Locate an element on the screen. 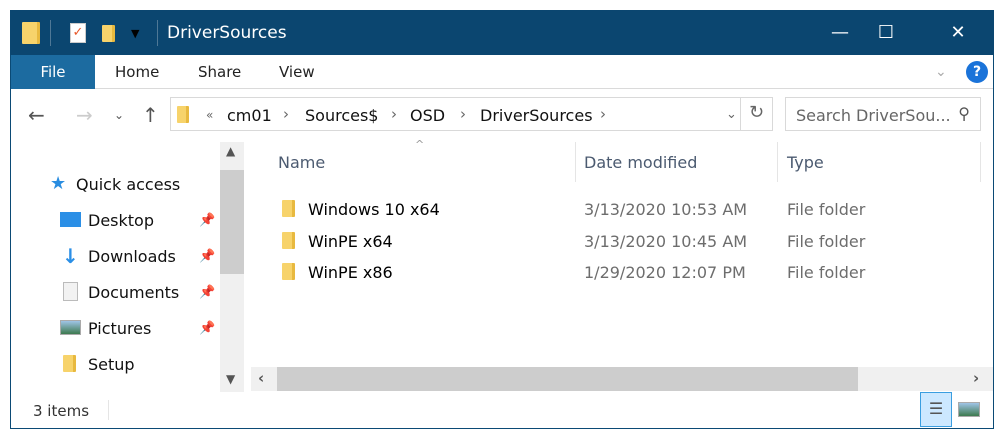  file-name: Windows 10 x64 is located at coordinates (374, 209).